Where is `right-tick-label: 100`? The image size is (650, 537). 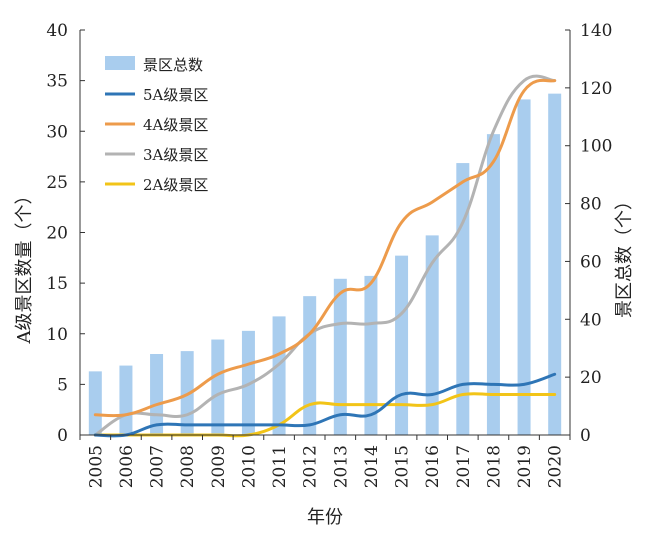
right-tick-label: 100 is located at coordinates (596, 147).